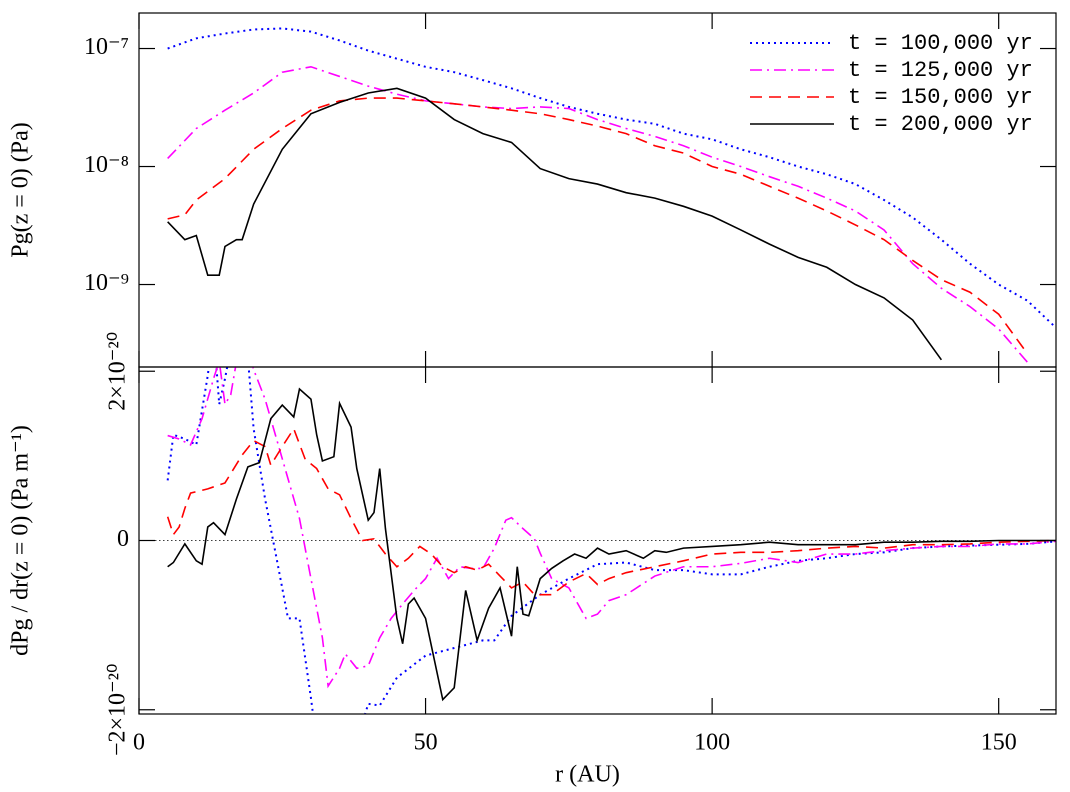 The height and width of the screenshot is (792, 1070). Describe the element at coordinates (118, 709) in the screenshot. I see `y-tick-label: −2×10⁻²⁰` at that location.